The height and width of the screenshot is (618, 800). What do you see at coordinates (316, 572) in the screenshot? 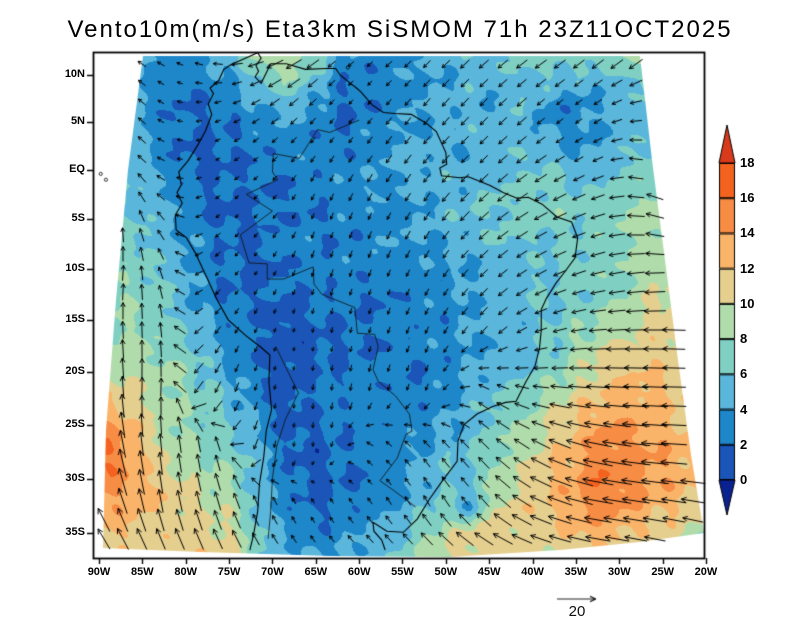
I see `x-axis-label: 65W` at bounding box center [316, 572].